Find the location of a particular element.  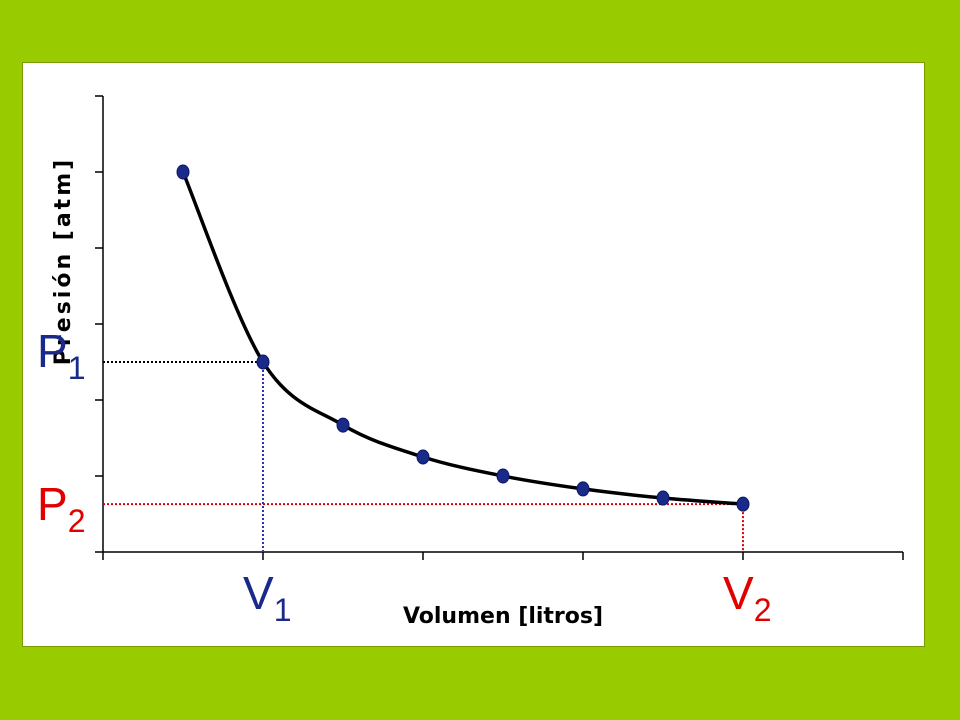

y-axis-title: Presión [atm] is located at coordinates (63, 261).